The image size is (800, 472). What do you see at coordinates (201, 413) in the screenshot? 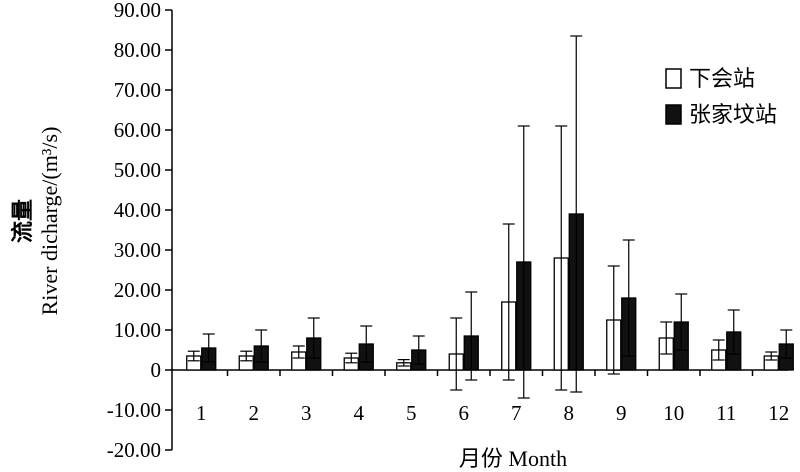
I see `x-tick-label: 1` at bounding box center [201, 413].